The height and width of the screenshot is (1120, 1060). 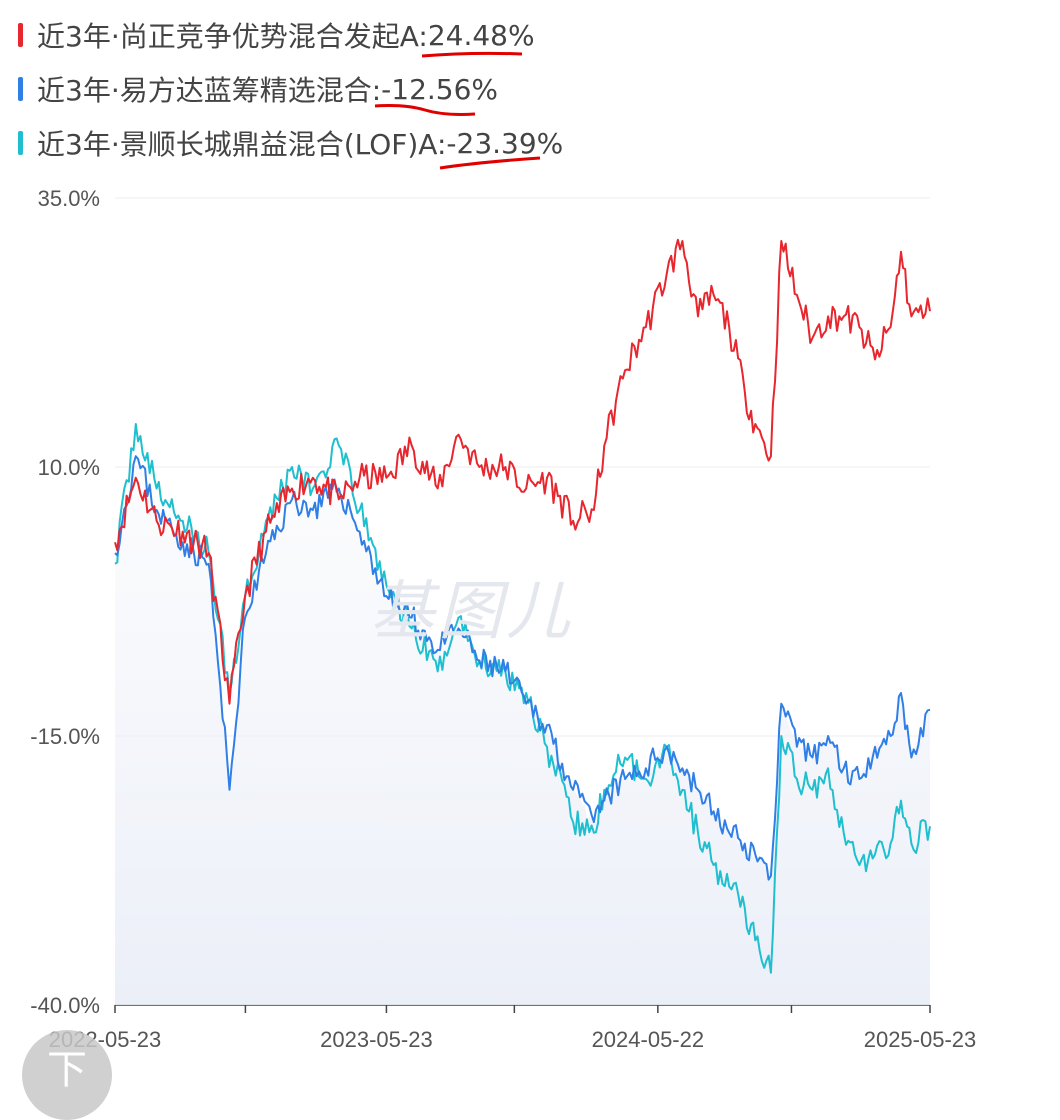 What do you see at coordinates (209, 90) in the screenshot?
I see `legend-label: 近3年·易方达蓝筹精选混合:` at bounding box center [209, 90].